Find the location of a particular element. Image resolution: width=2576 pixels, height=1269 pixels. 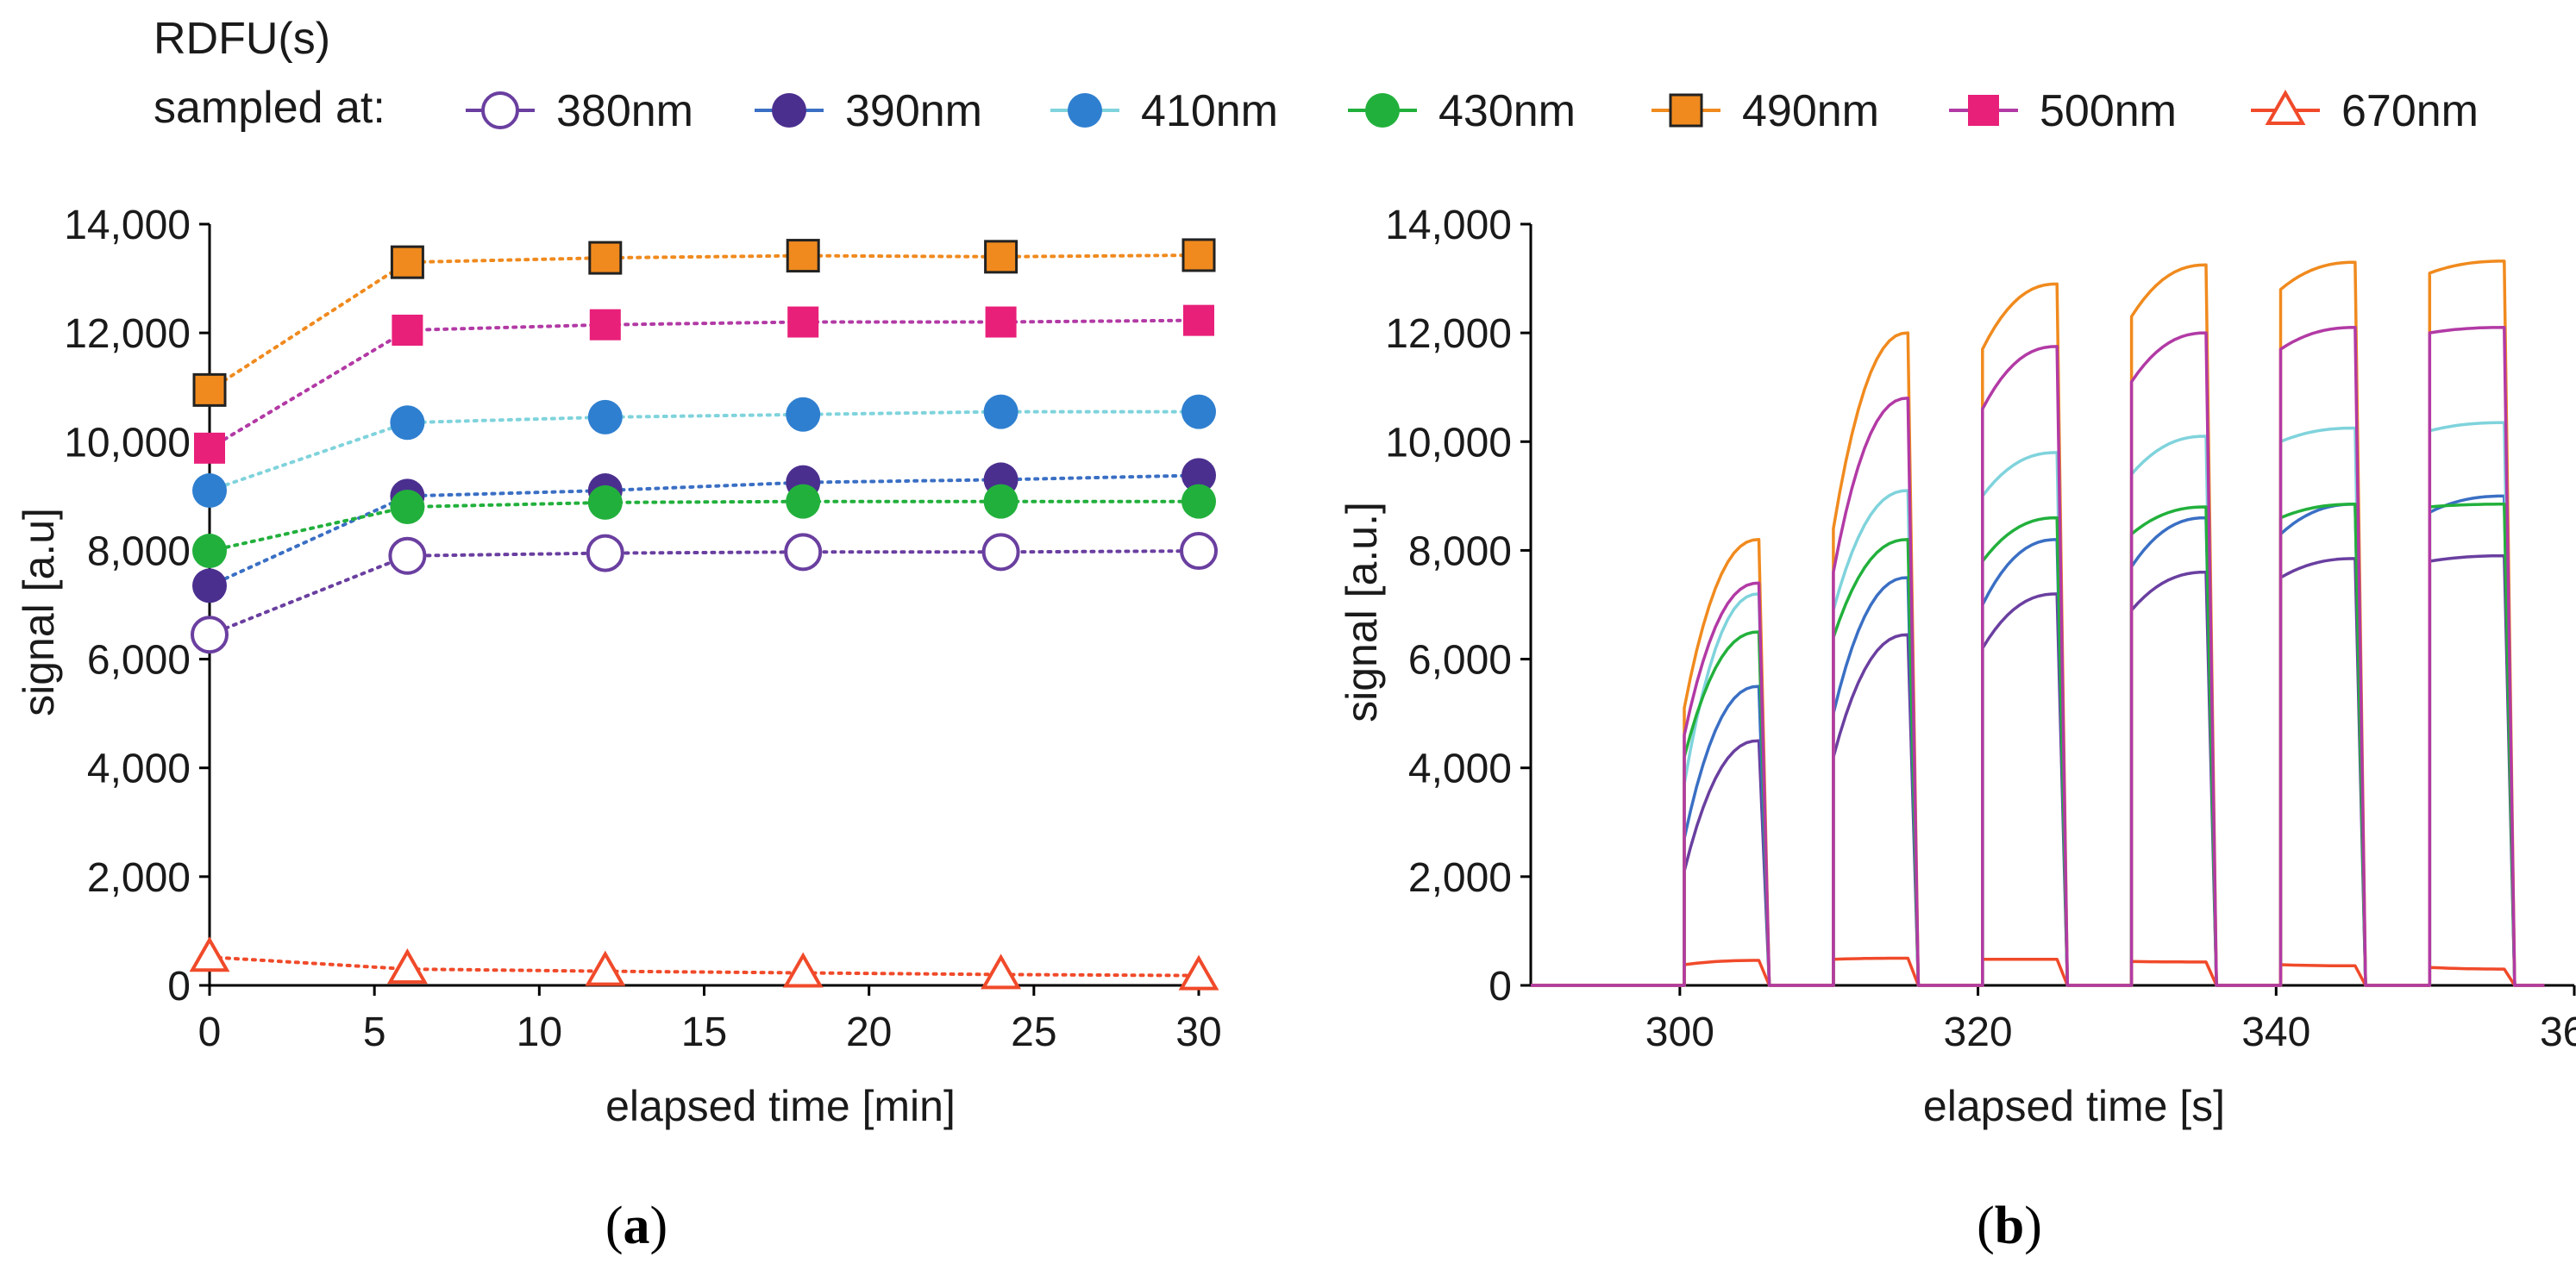

legend-item-670nm: 670nm is located at coordinates (2365, 111).